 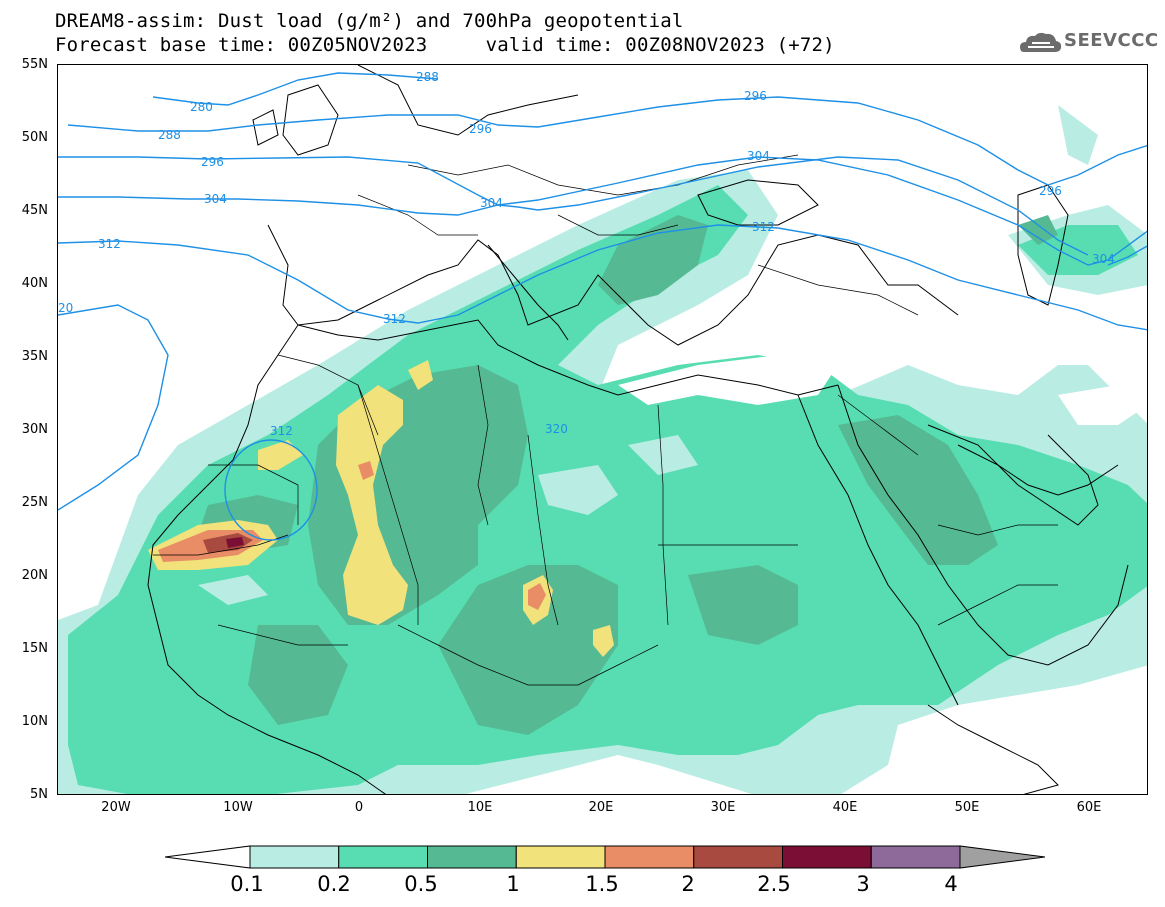 I want to click on lon-label: 40E, so click(x=845, y=807).